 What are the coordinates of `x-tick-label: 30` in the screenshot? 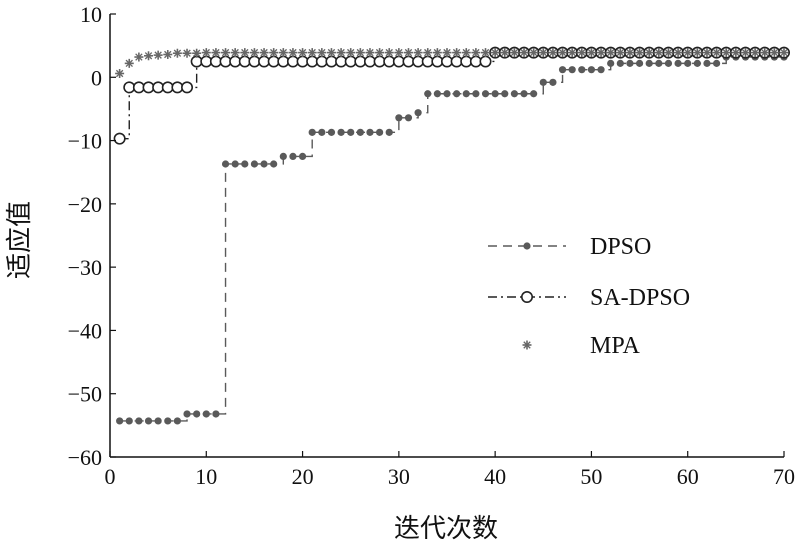 It's located at (399, 476).